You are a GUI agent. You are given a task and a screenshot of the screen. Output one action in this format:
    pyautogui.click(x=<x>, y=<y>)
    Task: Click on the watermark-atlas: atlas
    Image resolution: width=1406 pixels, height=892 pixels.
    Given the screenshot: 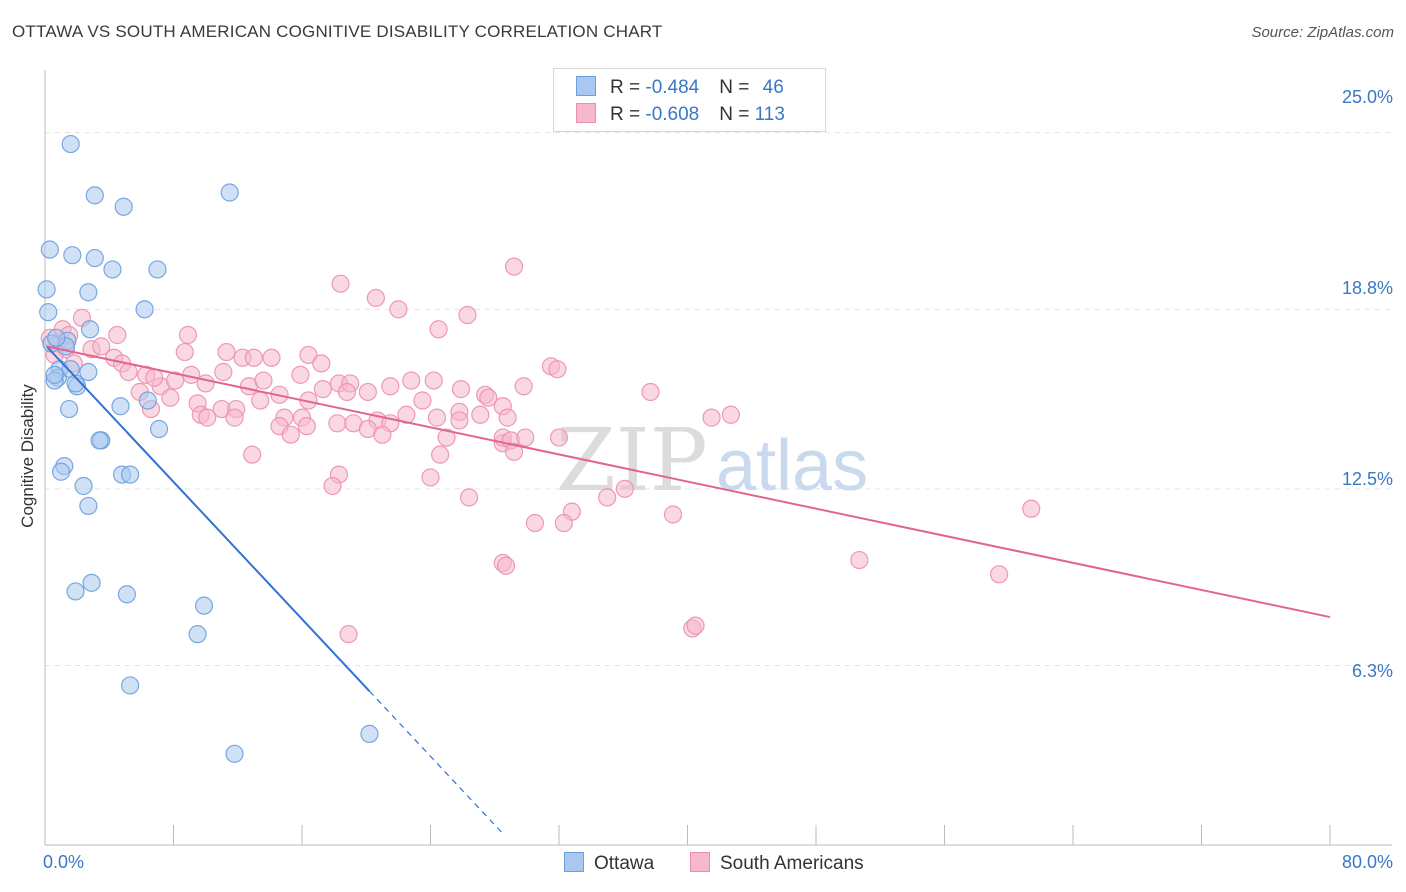 What is the action you would take?
    pyautogui.click(x=792, y=466)
    